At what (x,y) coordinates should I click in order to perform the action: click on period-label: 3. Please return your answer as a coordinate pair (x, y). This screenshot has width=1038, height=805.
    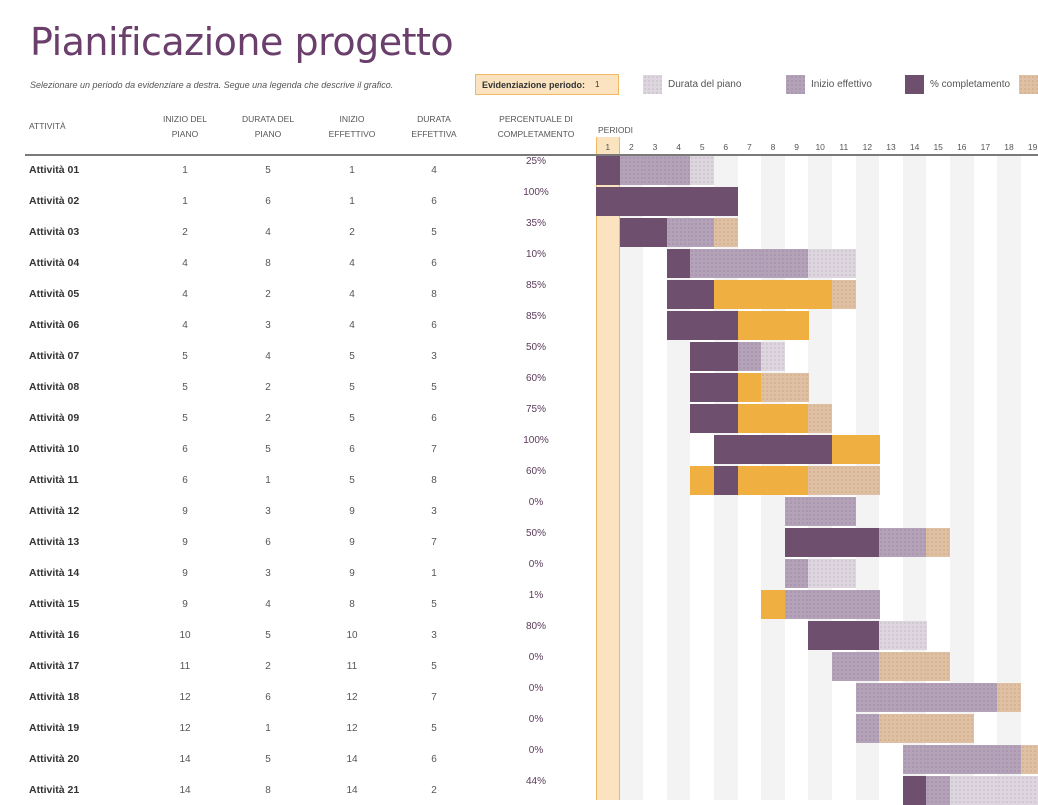
    Looking at the image, I should click on (655, 147).